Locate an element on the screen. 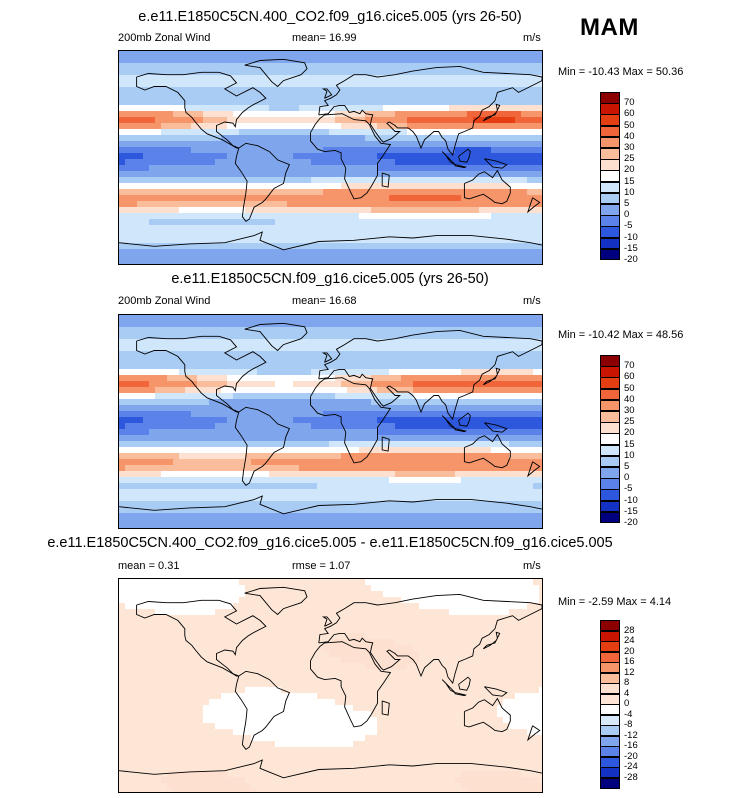 The image size is (733, 798). panel-1-colorbar: 70 60 50 40 30 25 20 15 10 5 0 -5 -10 -15 -20 is located at coordinates (630, 178).